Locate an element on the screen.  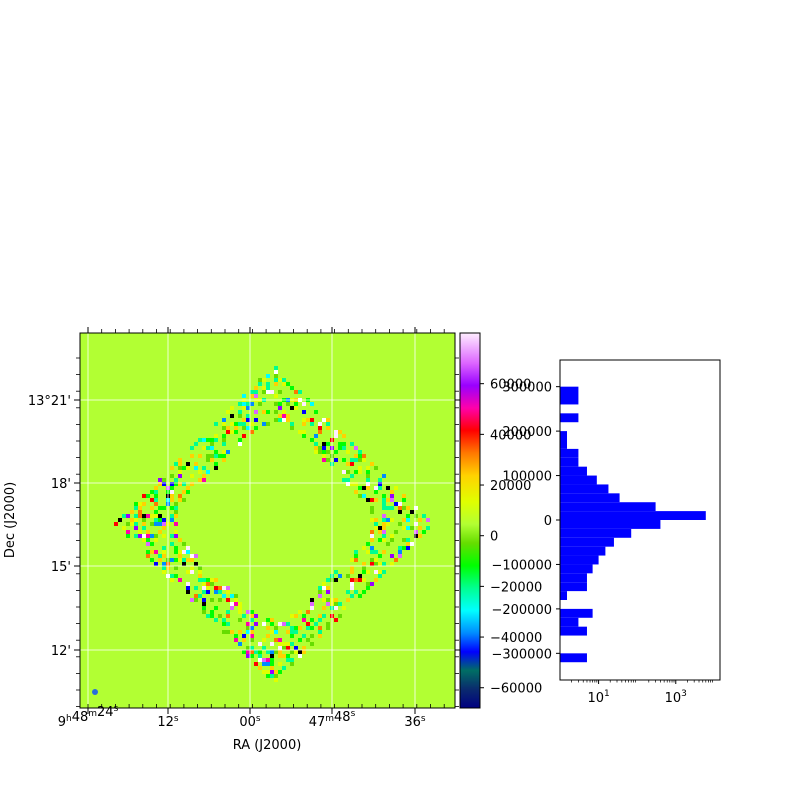
colorbar-tick-label: −60000 is located at coordinates (516, 689).